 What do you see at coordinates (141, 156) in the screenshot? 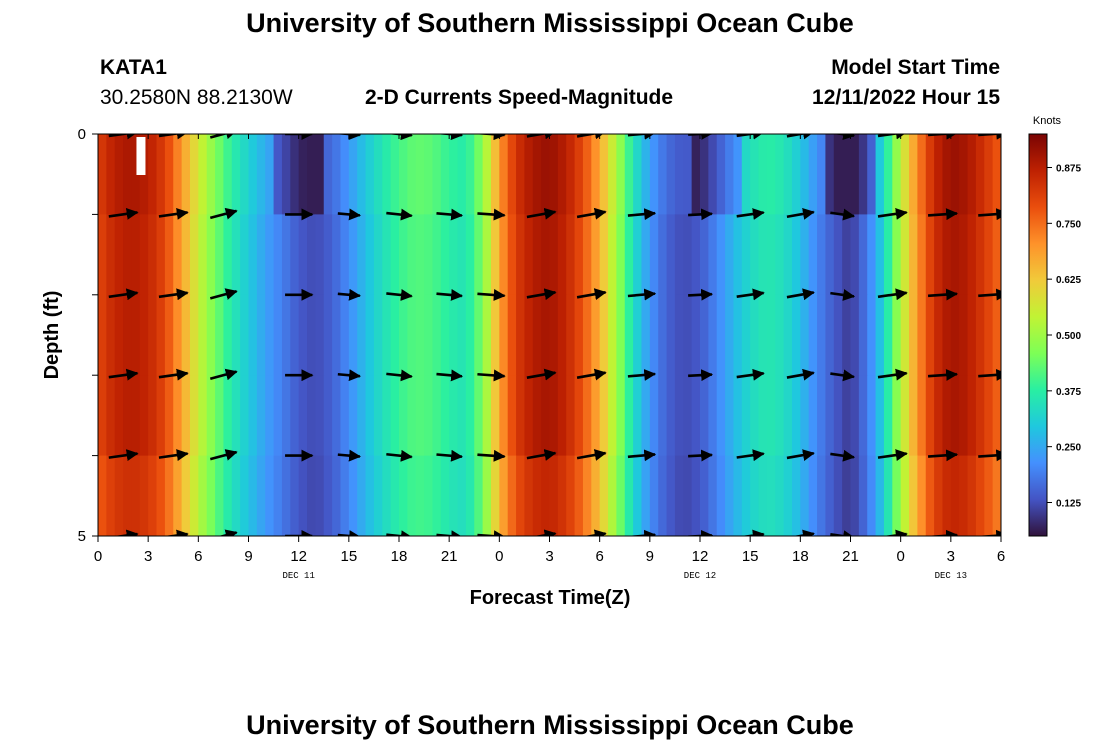
I see `surface-gap-marker` at bounding box center [141, 156].